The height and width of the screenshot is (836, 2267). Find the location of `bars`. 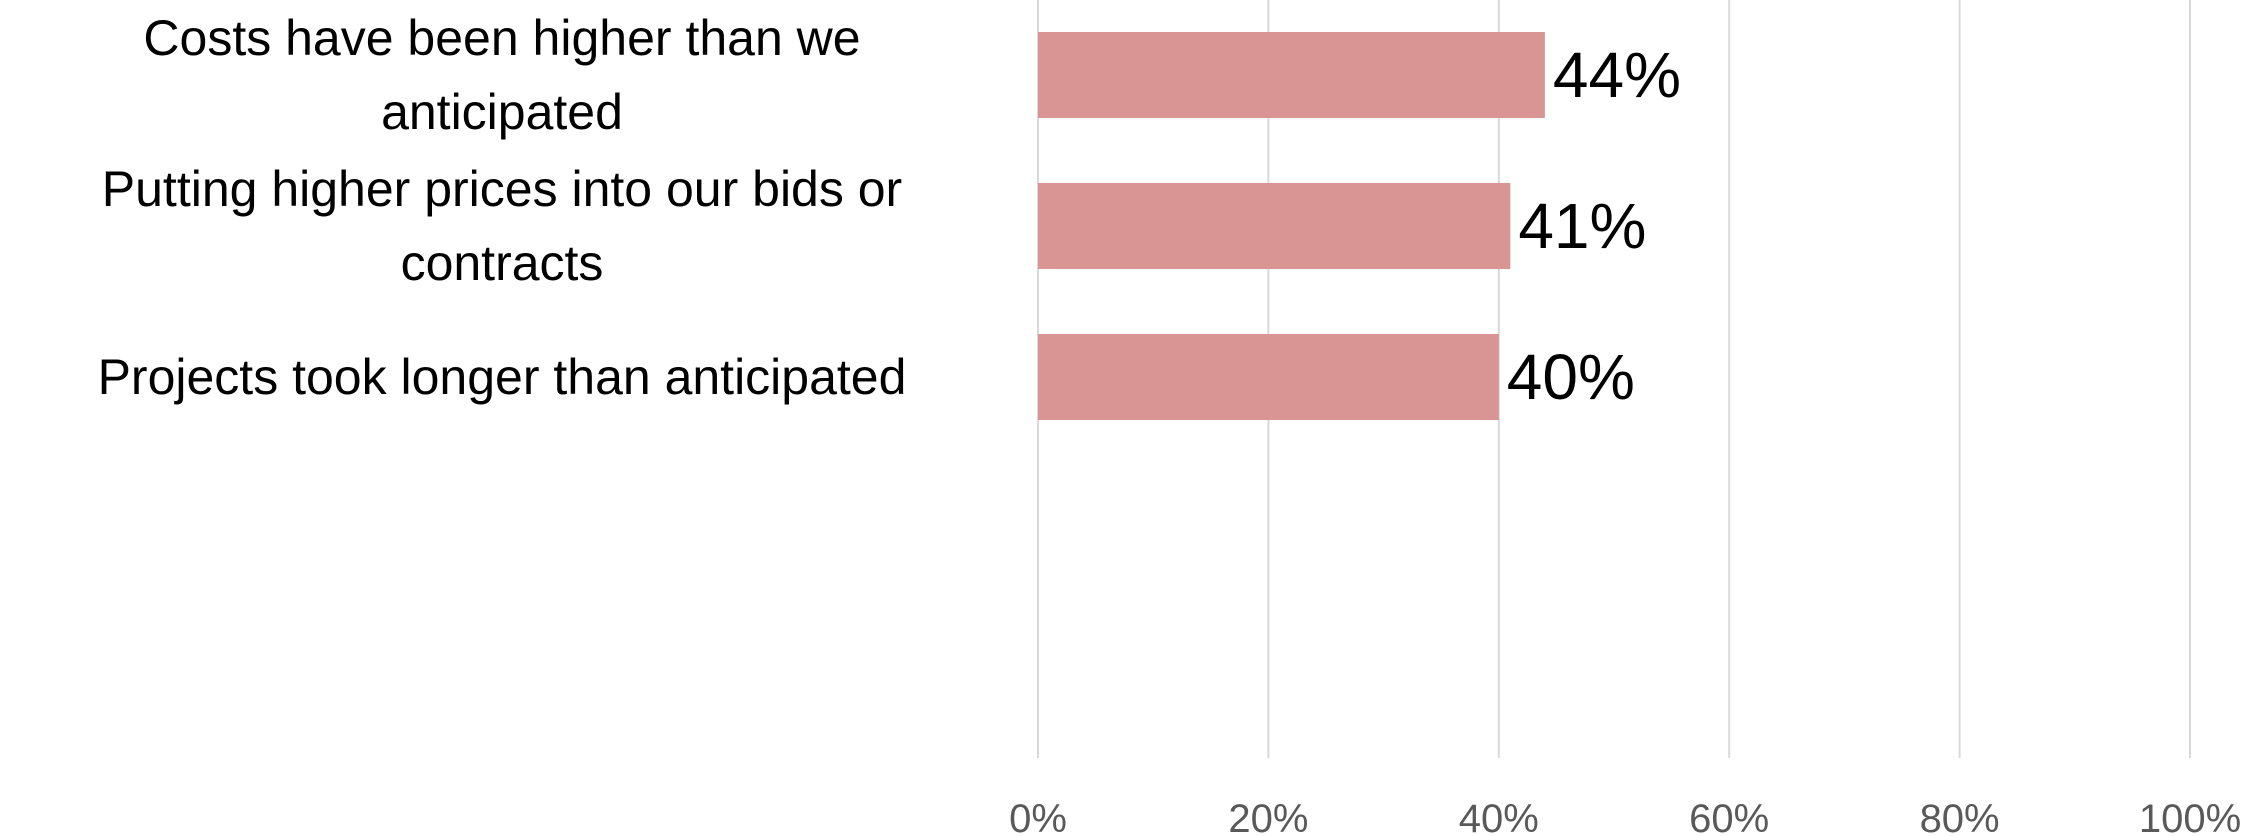

bars is located at coordinates (1291, 226).